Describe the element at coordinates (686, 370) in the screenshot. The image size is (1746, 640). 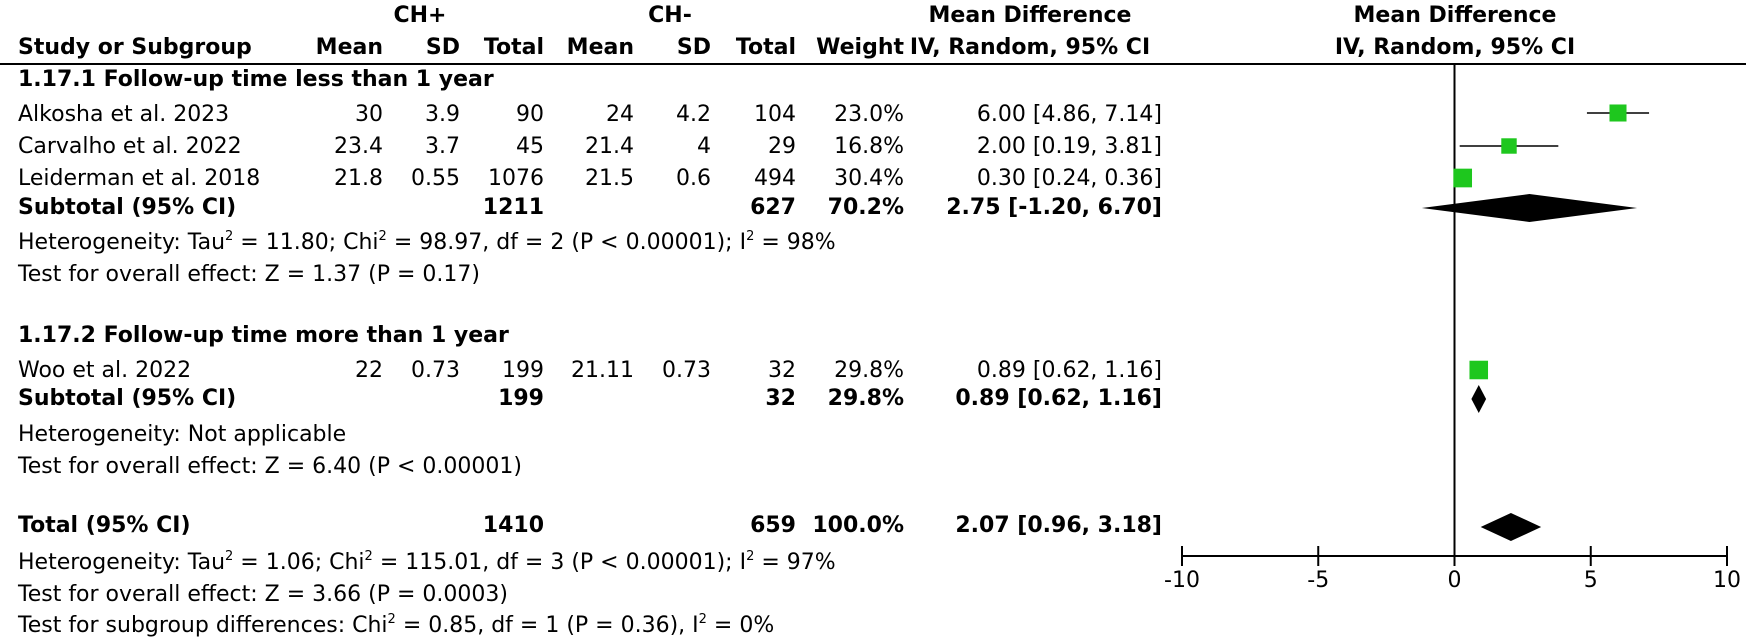
I see `sd2-value: 0.73` at that location.